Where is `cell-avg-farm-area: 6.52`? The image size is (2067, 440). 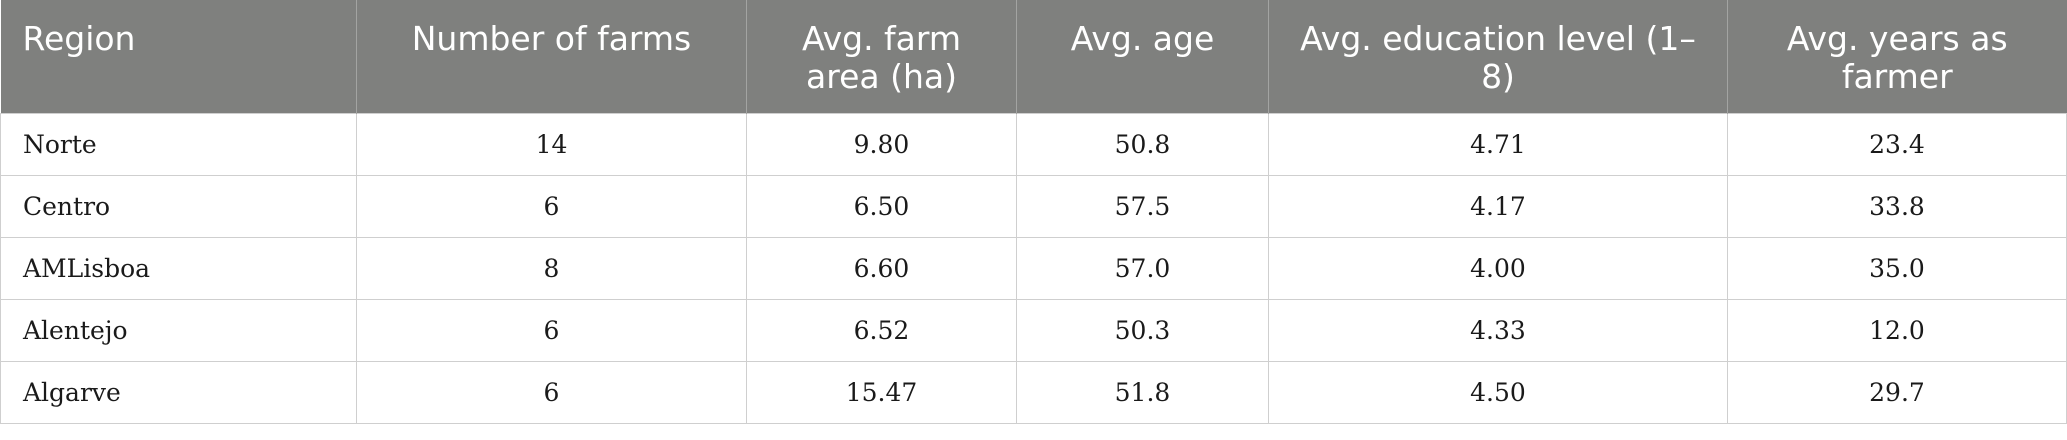 cell-avg-farm-area: 6.52 is located at coordinates (881, 330).